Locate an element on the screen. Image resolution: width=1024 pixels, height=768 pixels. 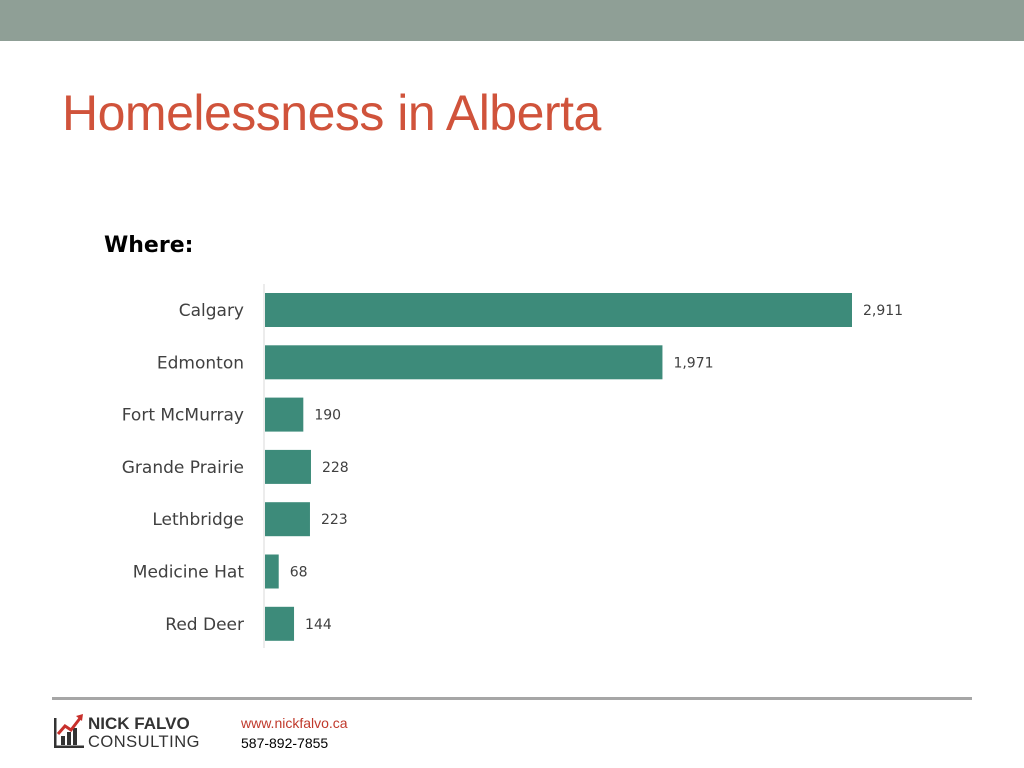
slide-title: Homelessness in Alberta is located at coordinates (331, 113).